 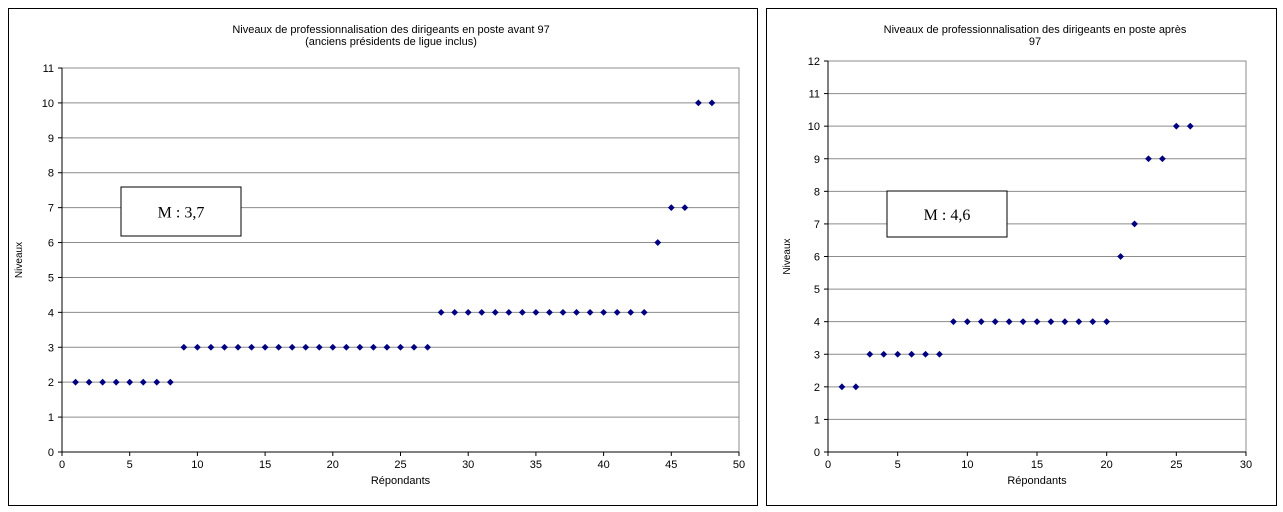 What do you see at coordinates (817, 323) in the screenshot?
I see `y-tick-label: 4` at bounding box center [817, 323].